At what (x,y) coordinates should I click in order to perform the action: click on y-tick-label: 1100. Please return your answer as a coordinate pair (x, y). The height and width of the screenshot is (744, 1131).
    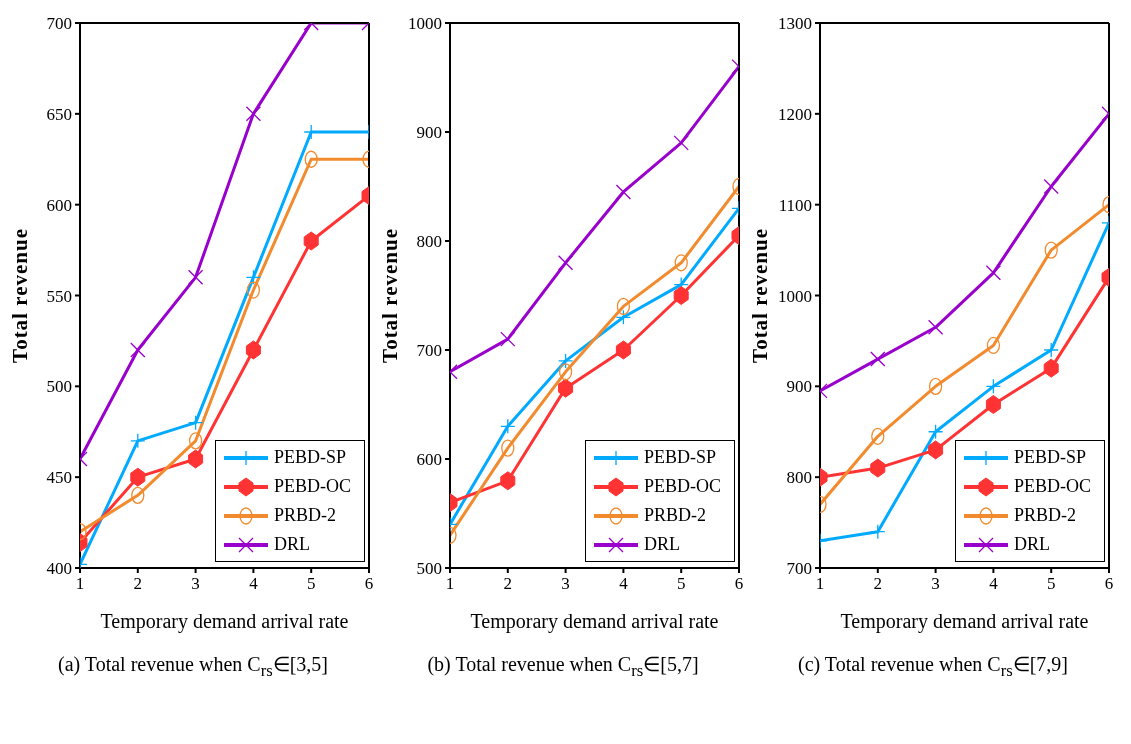
    Looking at the image, I should click on (795, 205).